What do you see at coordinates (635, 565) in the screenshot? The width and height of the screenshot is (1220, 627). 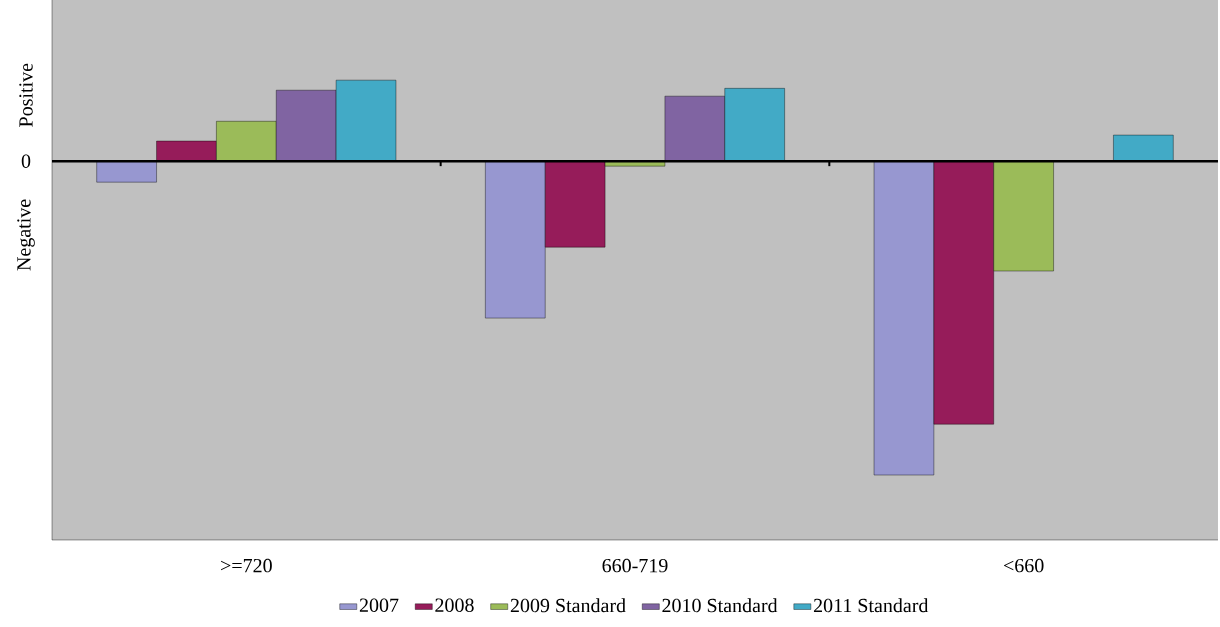 I see `x-tick-label: 660-719` at bounding box center [635, 565].